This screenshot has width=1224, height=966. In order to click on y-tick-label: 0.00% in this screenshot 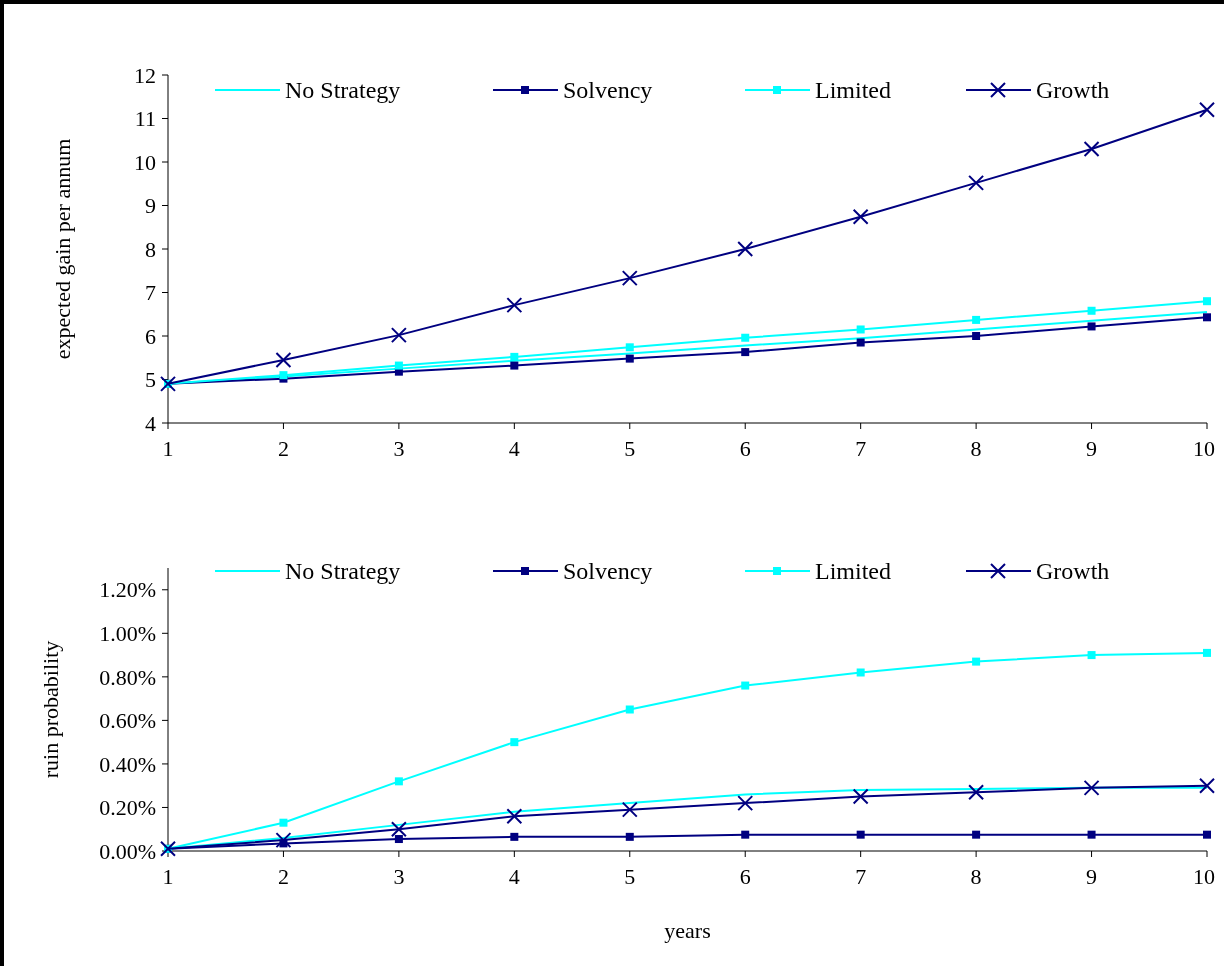, I will do `click(127, 851)`.